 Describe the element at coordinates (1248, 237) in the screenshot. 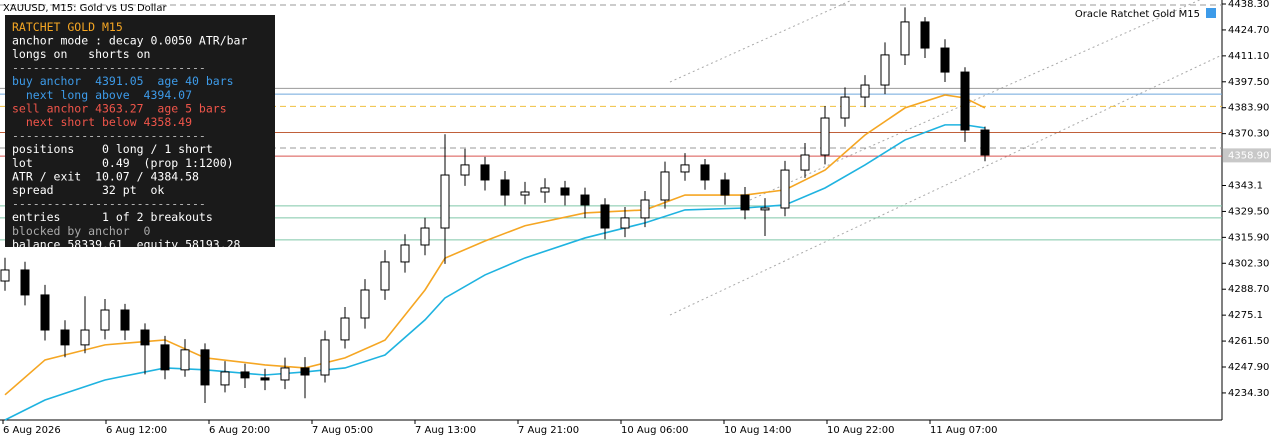

I see `y-tick-label: 4315.90` at that location.